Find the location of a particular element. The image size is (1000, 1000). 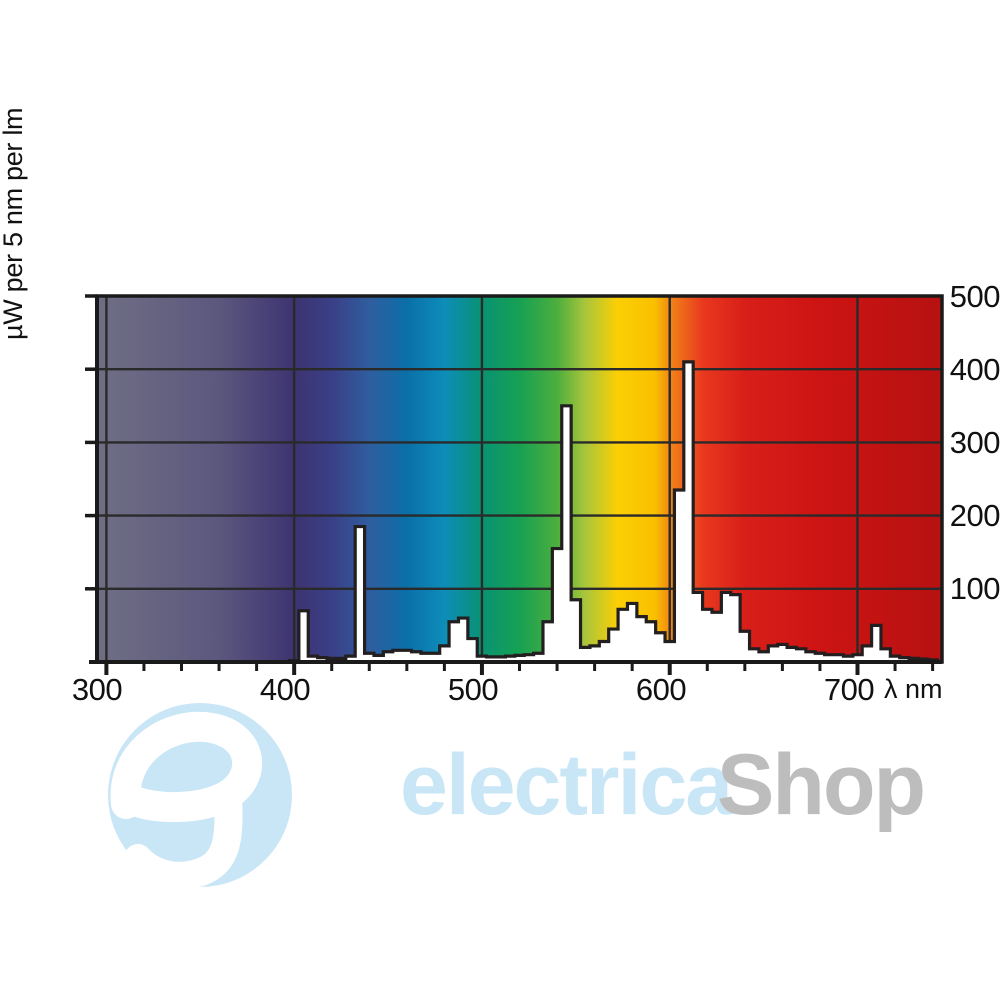

x-axis-title: λ nm is located at coordinates (913, 689).